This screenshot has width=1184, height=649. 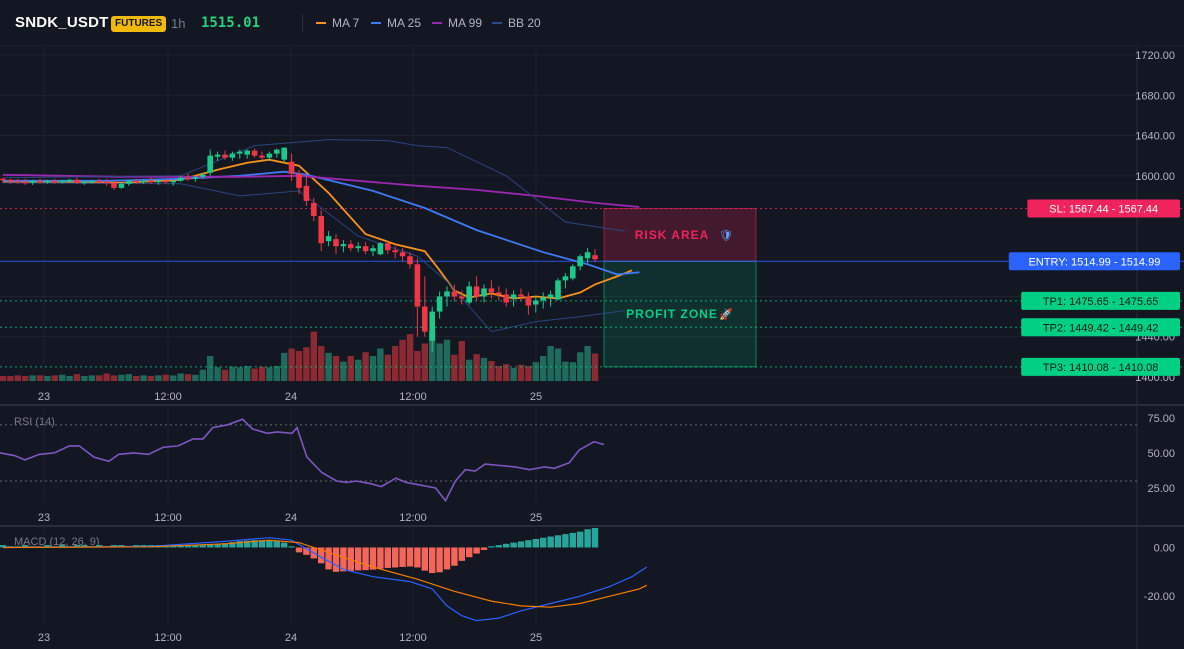 I want to click on legend-ma25: MA 25, so click(x=396, y=23).